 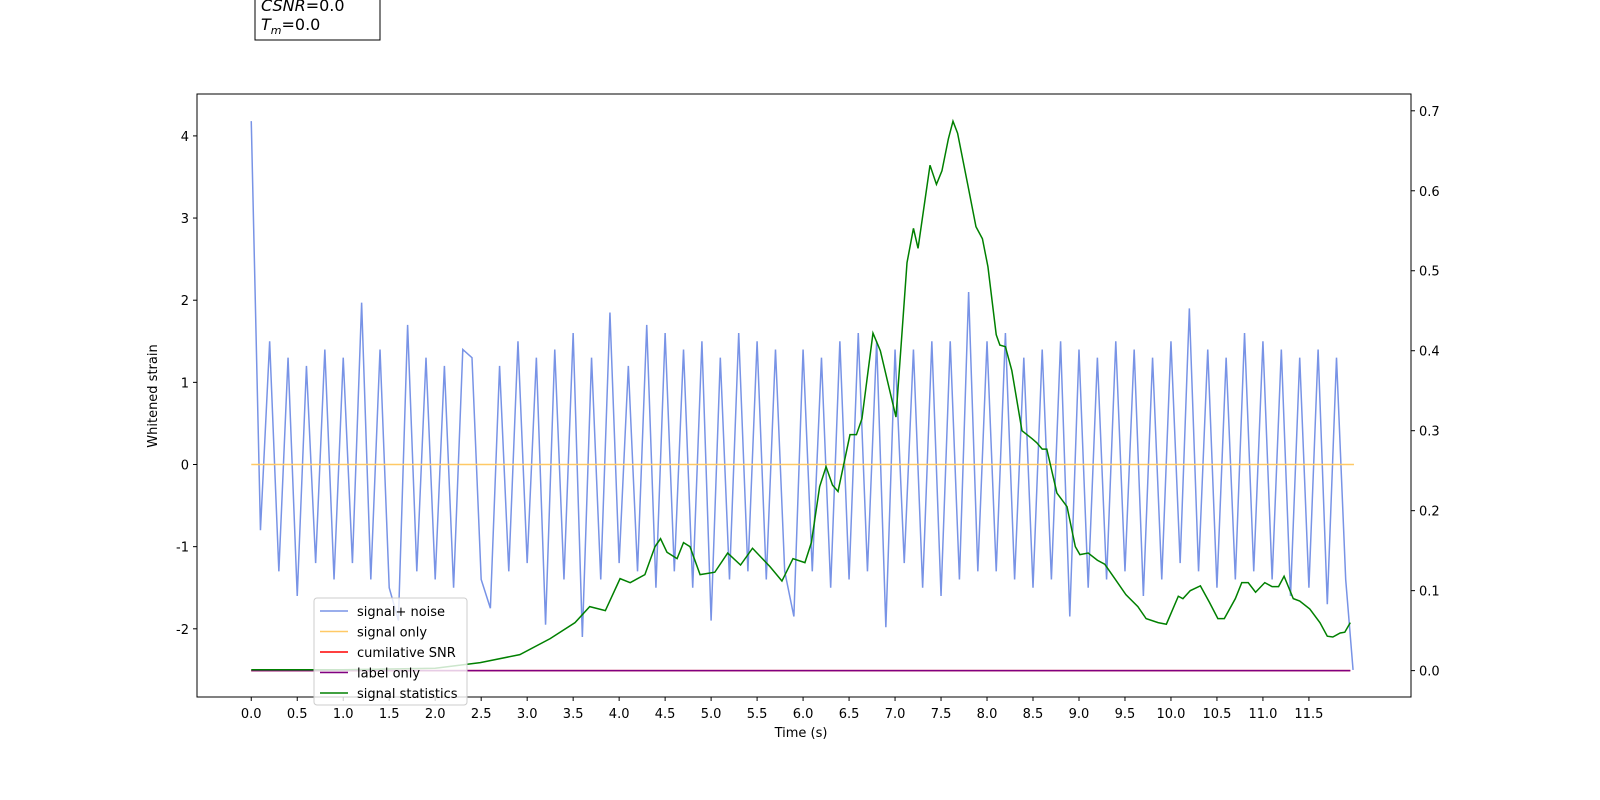 I want to click on legend-label: label only, so click(x=388, y=674).